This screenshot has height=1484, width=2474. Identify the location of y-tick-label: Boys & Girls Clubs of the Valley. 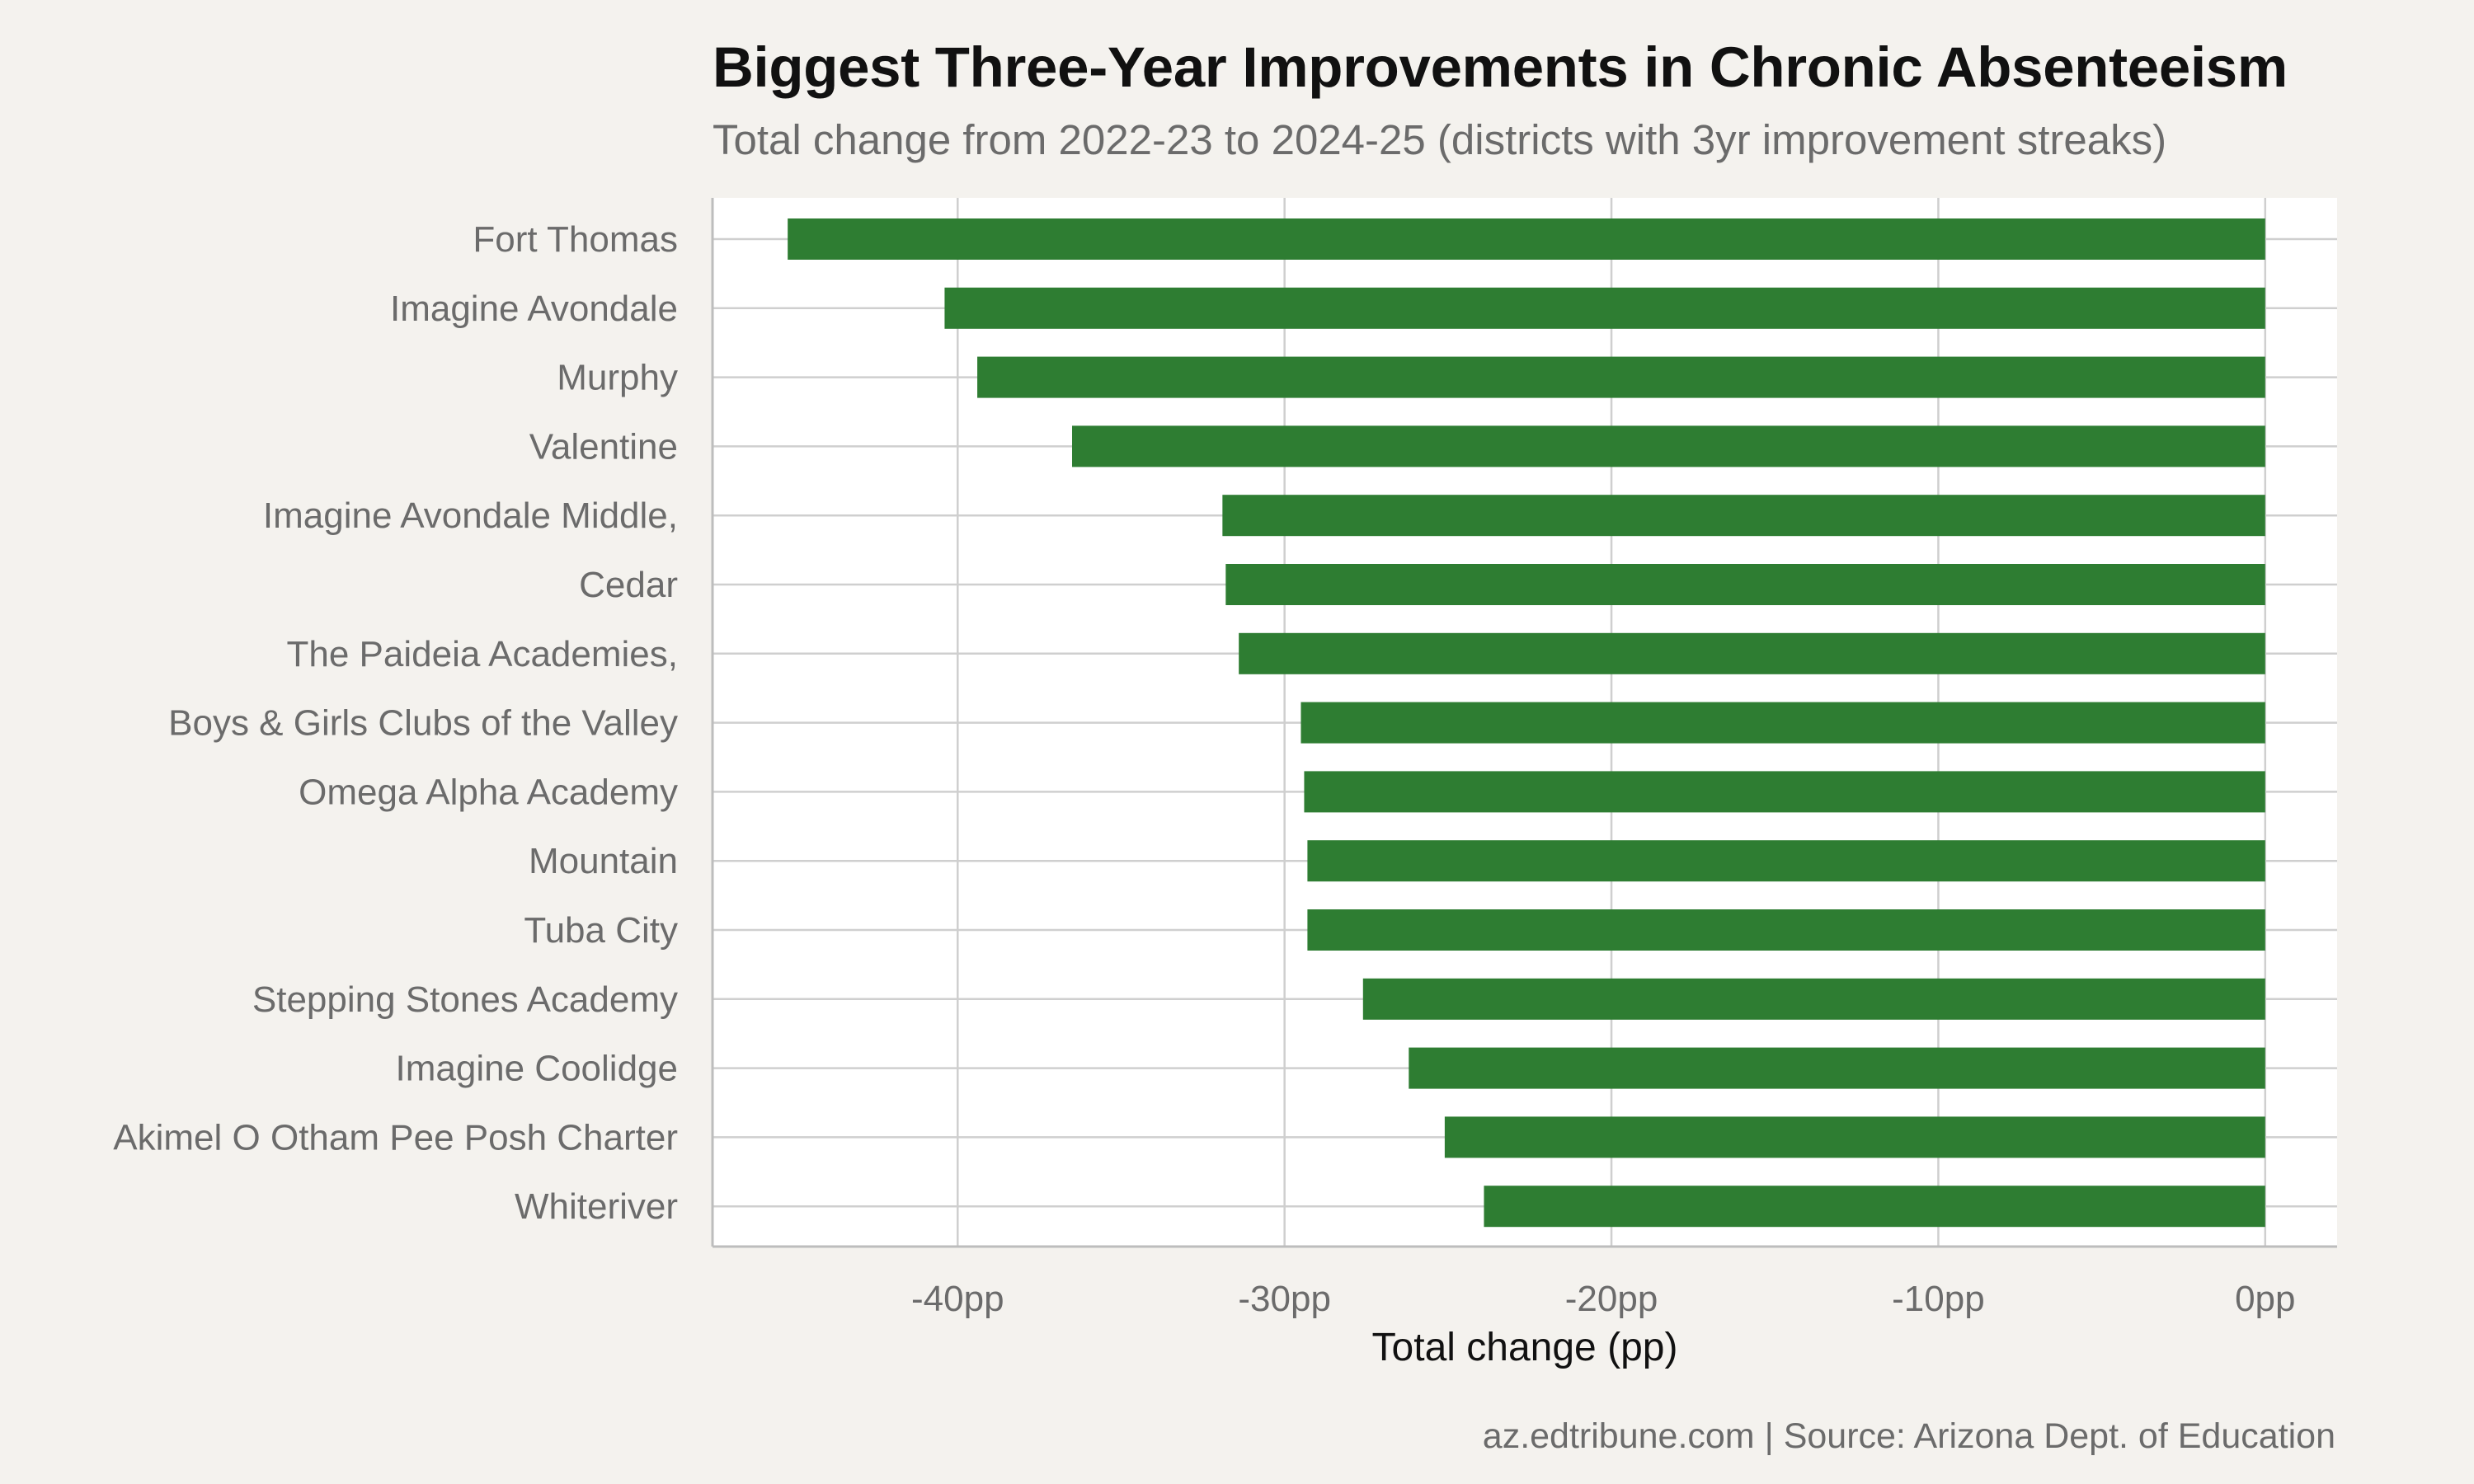
(423, 723).